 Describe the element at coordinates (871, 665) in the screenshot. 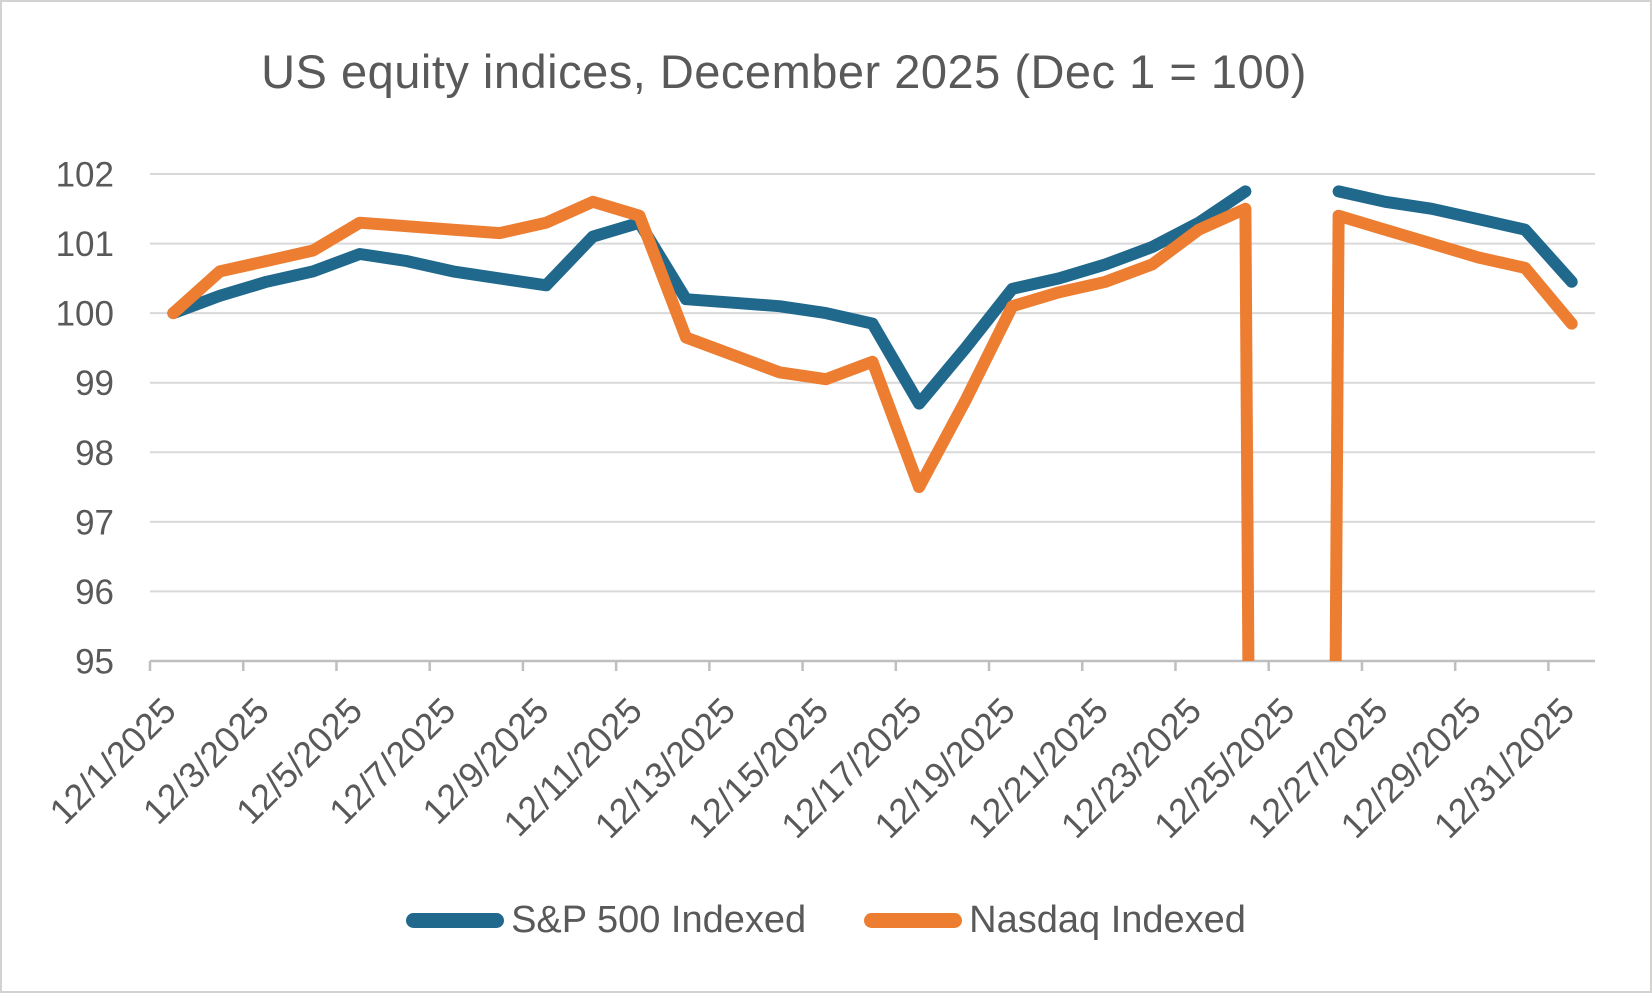

I see `x-axis` at that location.